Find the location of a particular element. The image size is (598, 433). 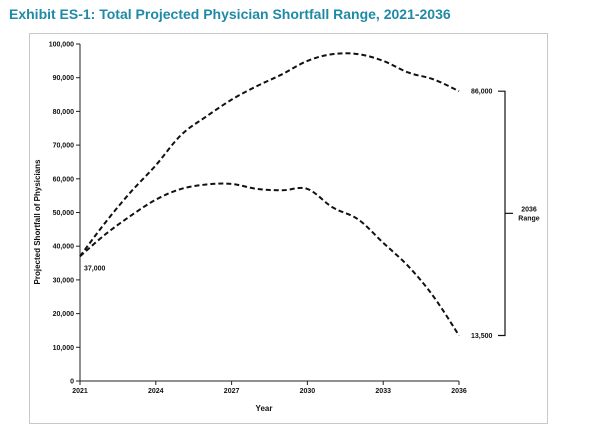

x-tick-label: 2027 is located at coordinates (232, 391).